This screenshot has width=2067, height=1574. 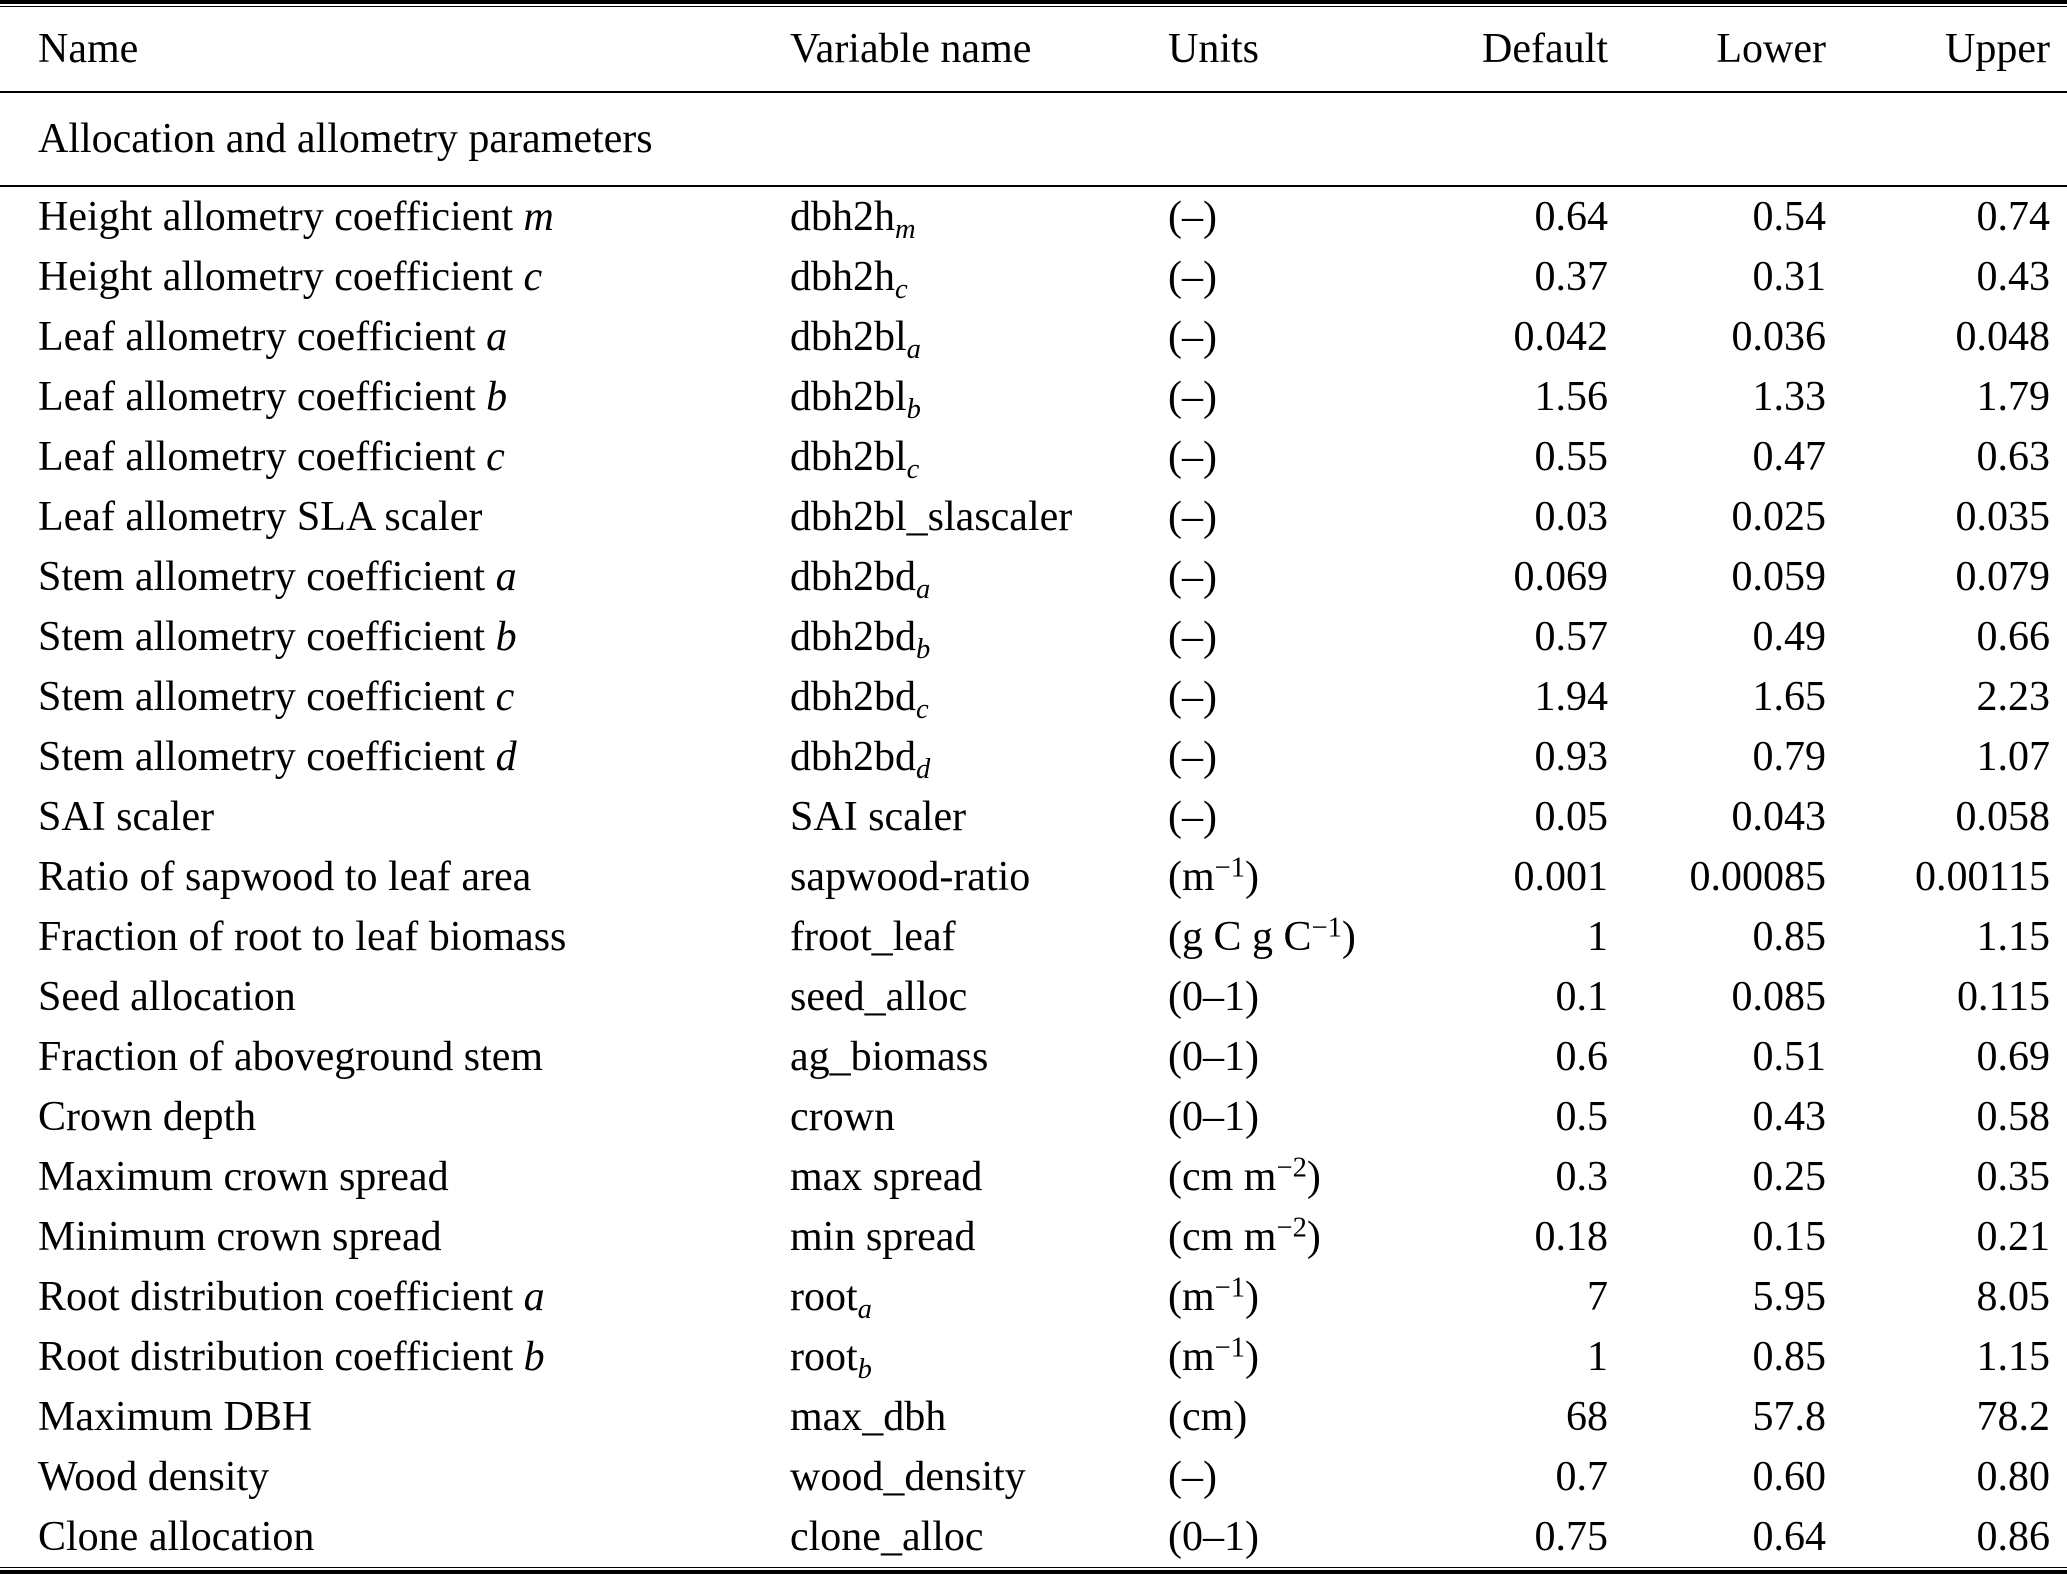 I want to click on cell-units: (g C g C−1), so click(x=1262, y=936).